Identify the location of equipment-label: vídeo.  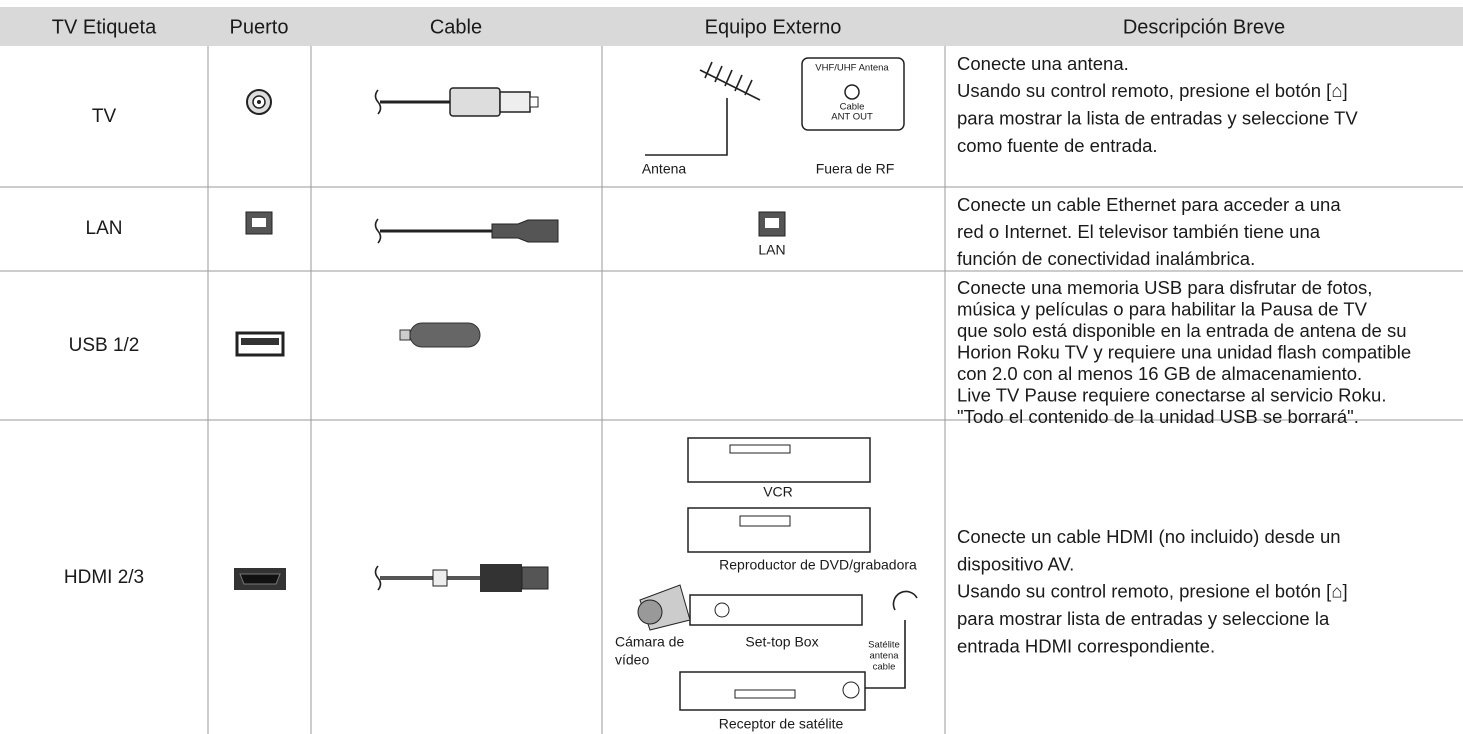
(632, 660).